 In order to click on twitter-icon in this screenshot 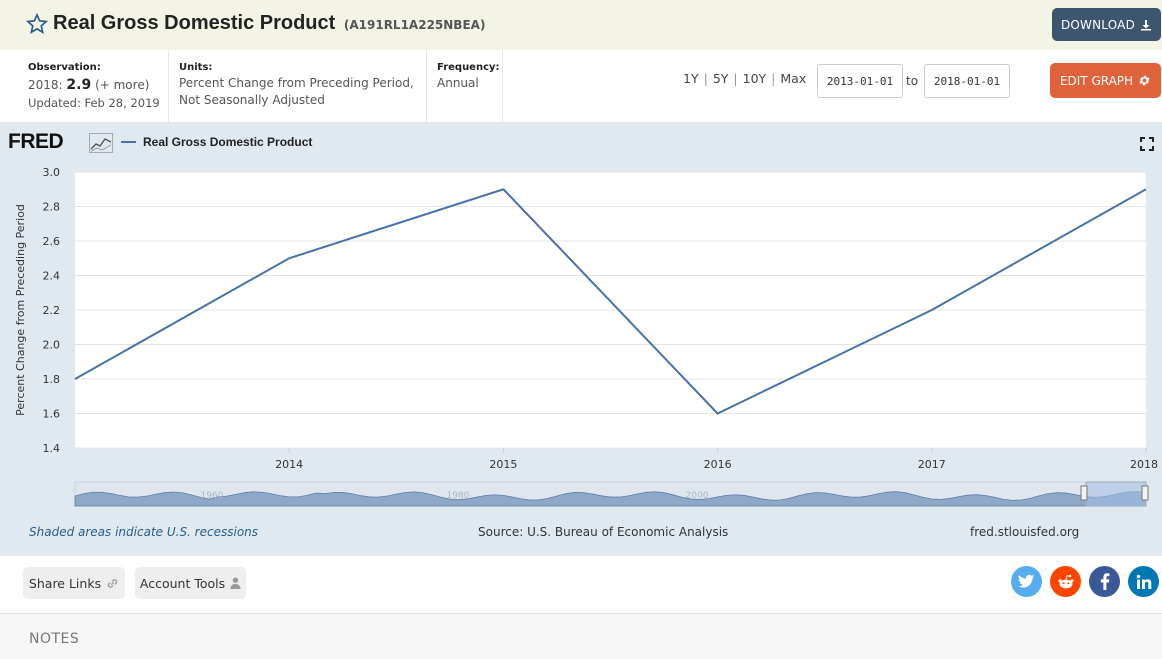, I will do `click(1026, 581)`.